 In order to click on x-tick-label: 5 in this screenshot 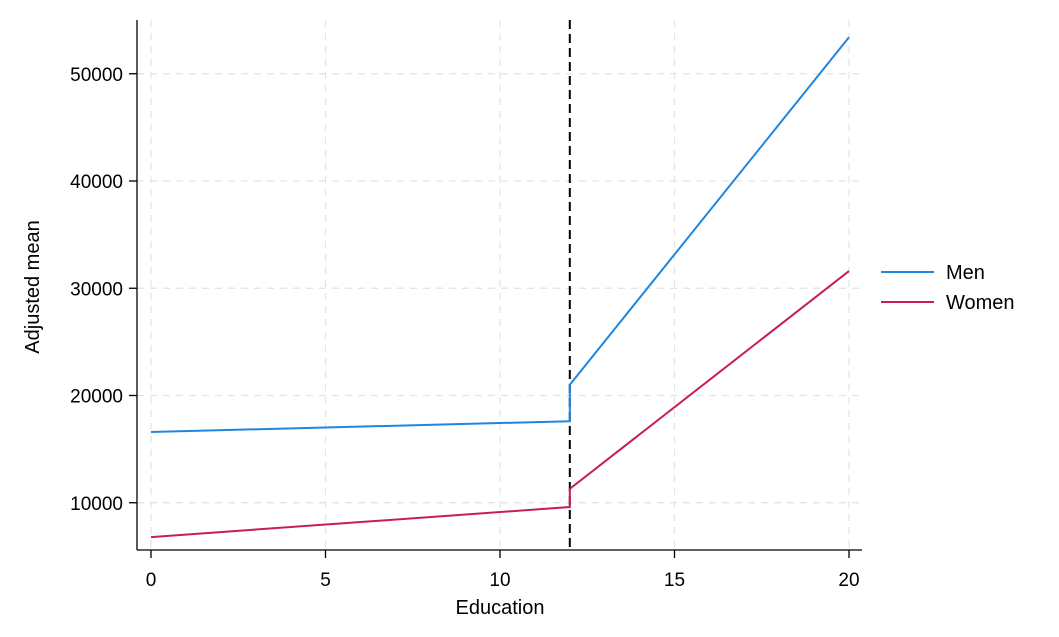, I will do `click(325, 580)`.